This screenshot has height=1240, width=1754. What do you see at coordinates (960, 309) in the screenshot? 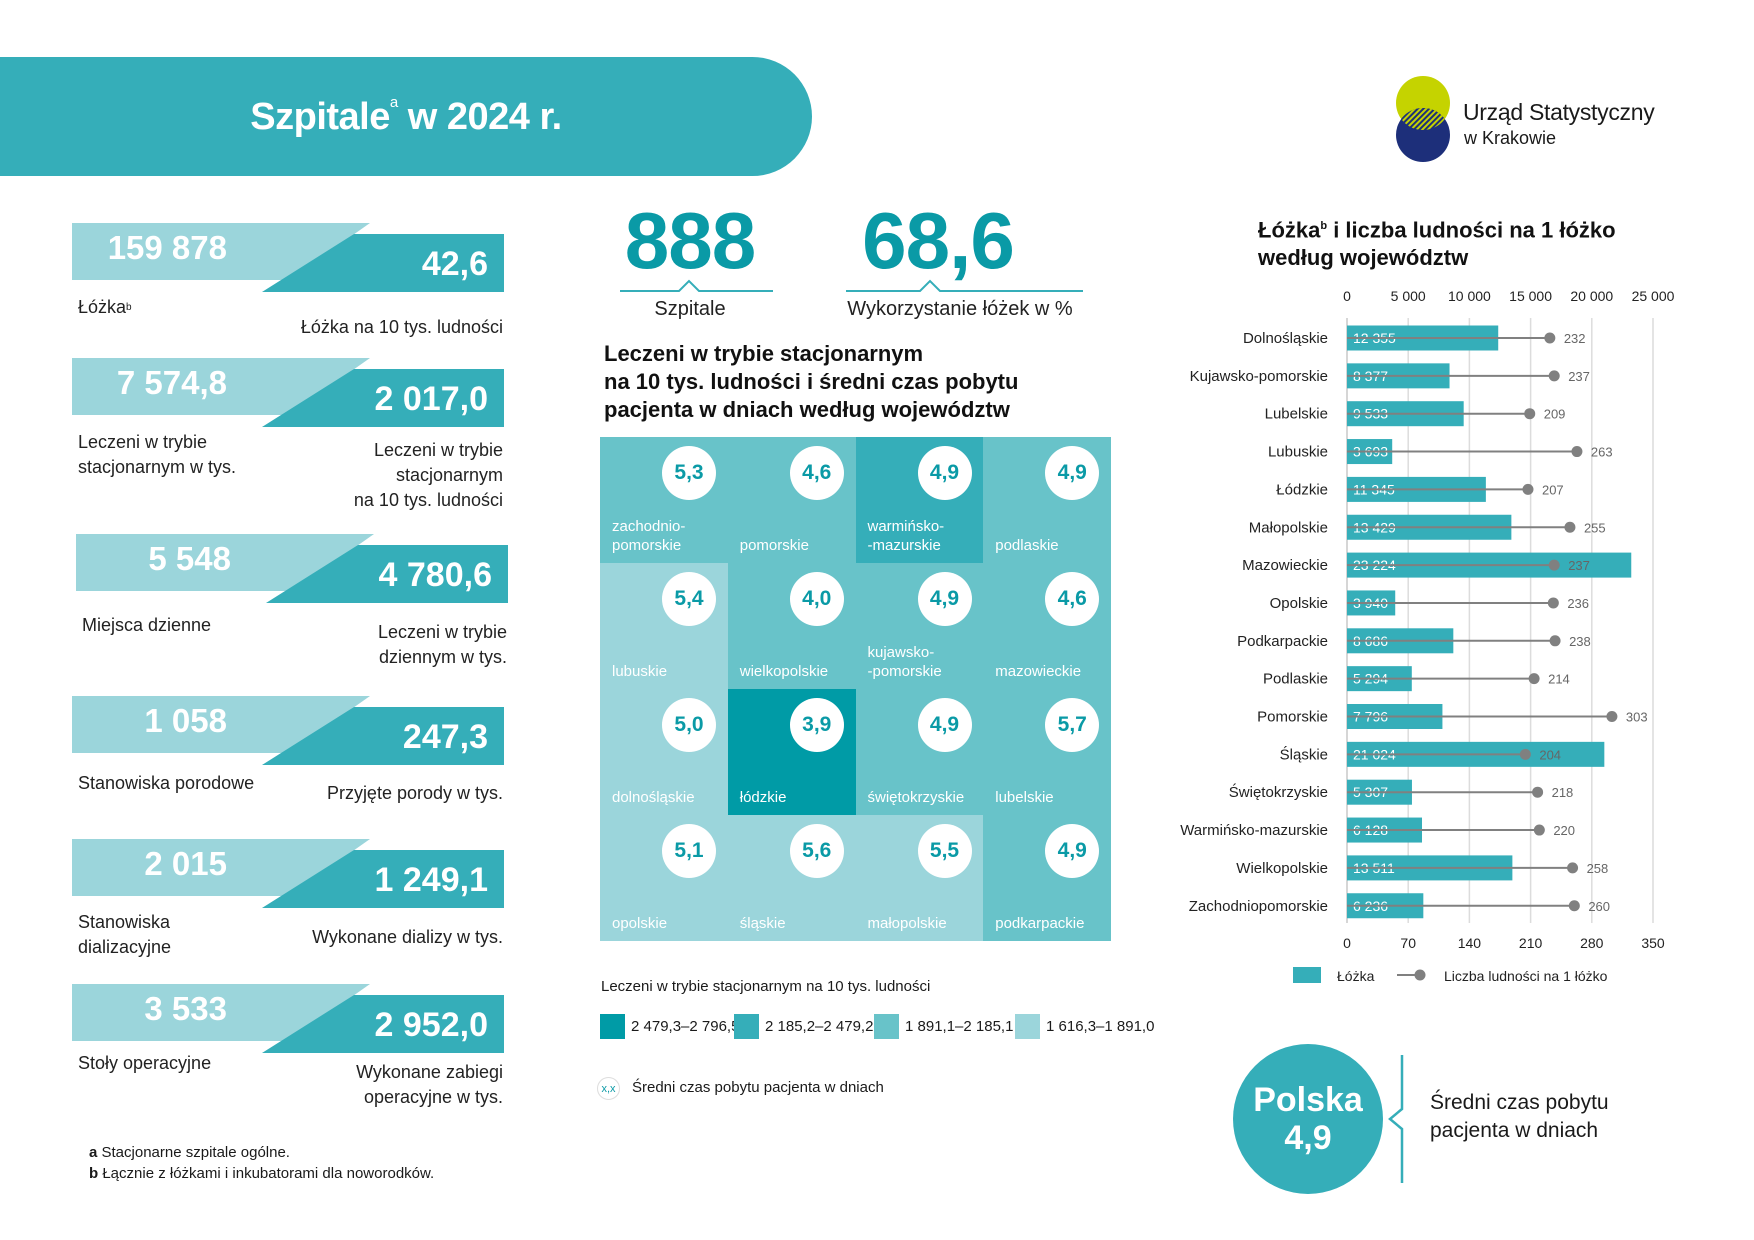
I see `kpi-bed-usage-label: Wykorzystanie łóżek w %` at bounding box center [960, 309].